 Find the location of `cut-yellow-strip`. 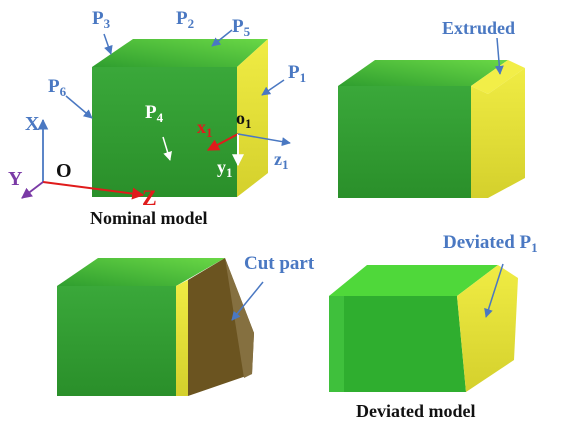

cut-yellow-strip is located at coordinates (182, 338).